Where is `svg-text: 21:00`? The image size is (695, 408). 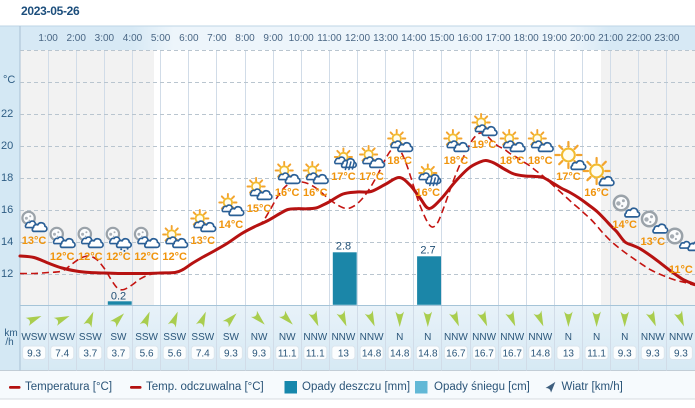 svg-text: 21:00 is located at coordinates (610, 38).